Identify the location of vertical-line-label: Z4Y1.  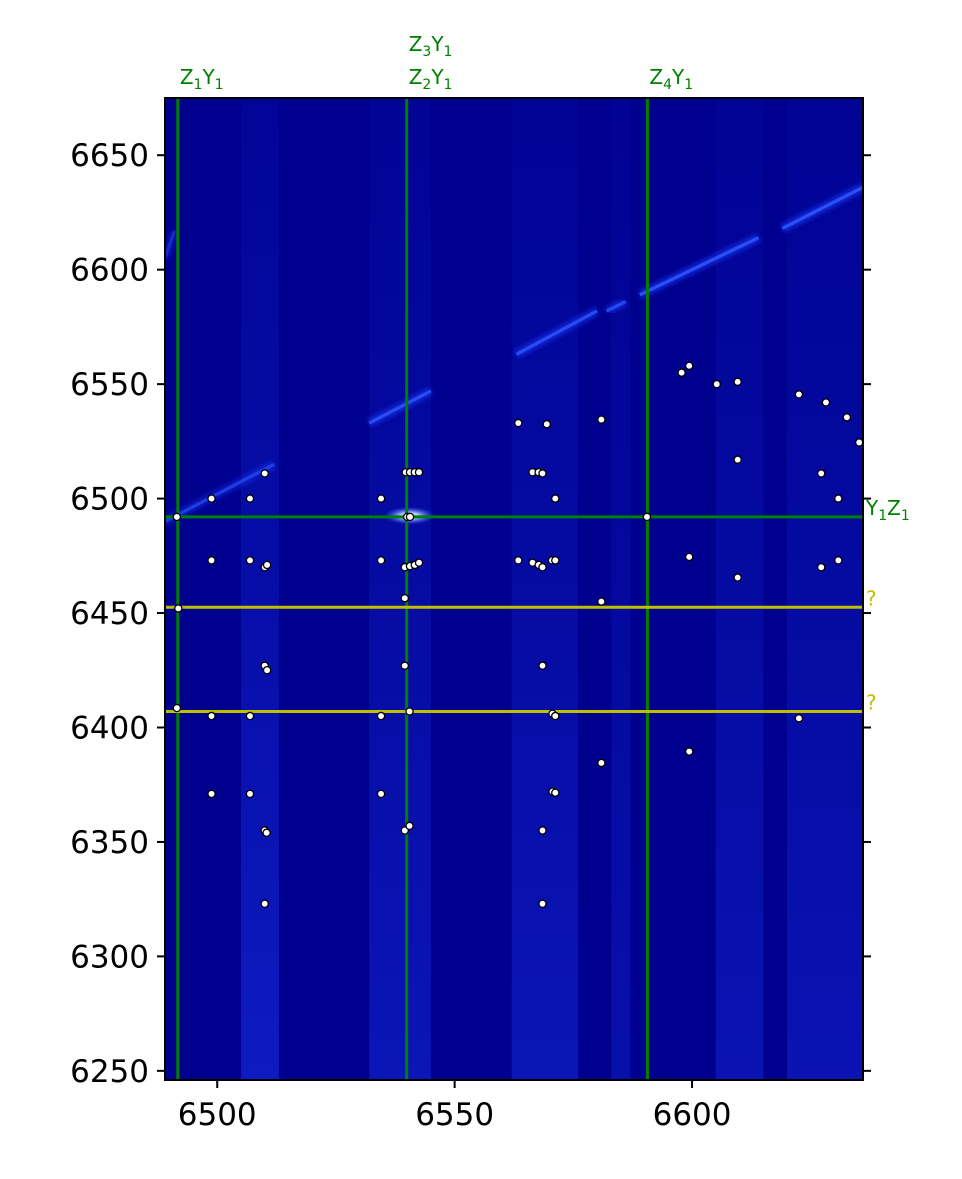
(671, 79).